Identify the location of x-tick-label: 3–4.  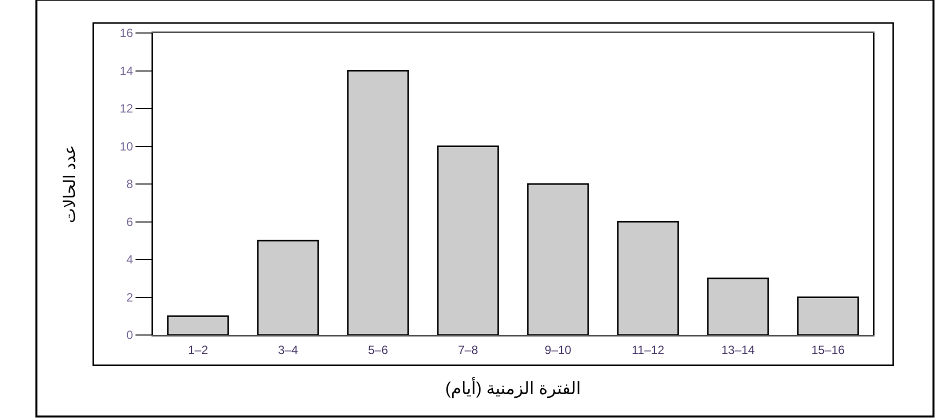
(288, 349).